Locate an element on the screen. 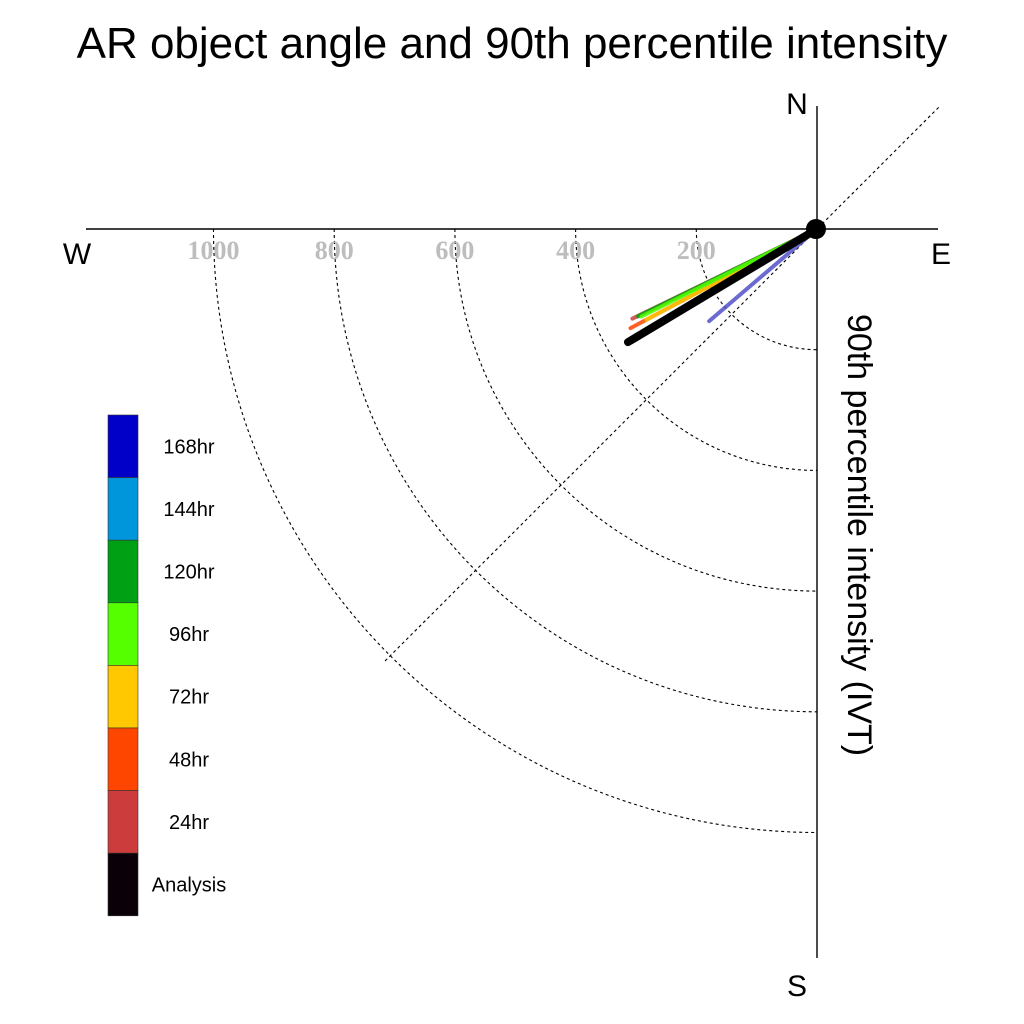 Image resolution: width=1024 pixels, height=1024 pixels. tick-label-400: 400 is located at coordinates (575, 250).